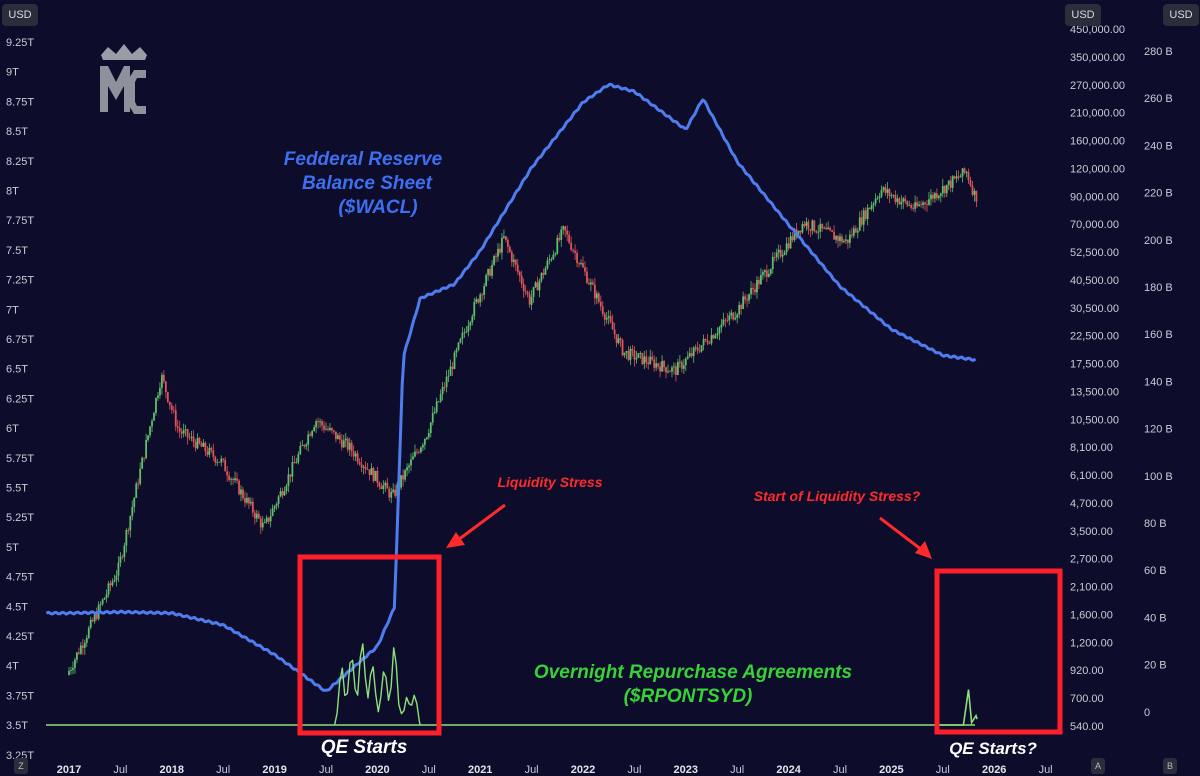  What do you see at coordinates (20, 15) in the screenshot?
I see `left-currency-badge: USD` at bounding box center [20, 15].